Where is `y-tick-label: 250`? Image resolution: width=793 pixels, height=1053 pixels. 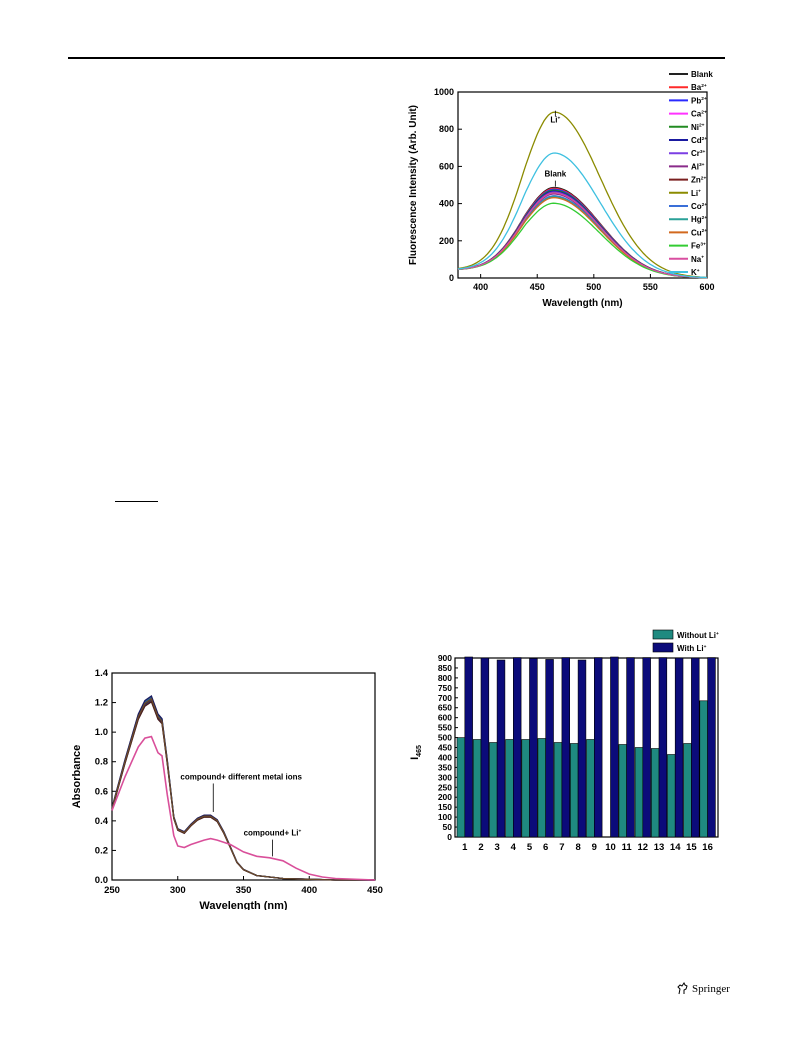
y-tick-label: 250 is located at coordinates (445, 787).